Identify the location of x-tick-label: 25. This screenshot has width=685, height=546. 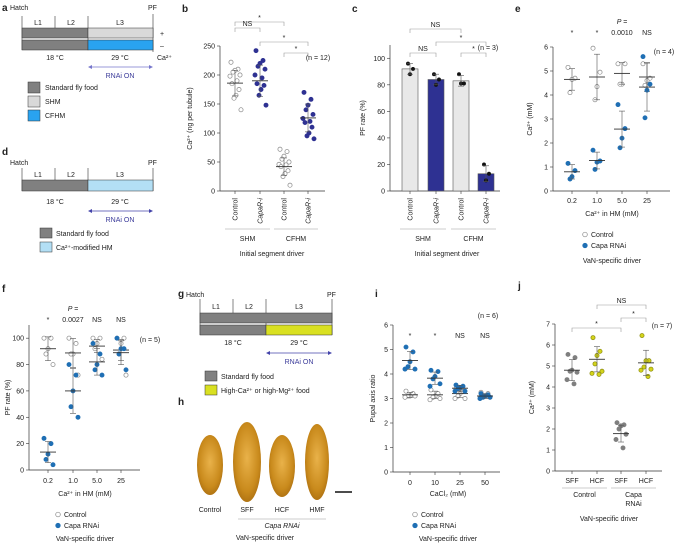
(121, 481).